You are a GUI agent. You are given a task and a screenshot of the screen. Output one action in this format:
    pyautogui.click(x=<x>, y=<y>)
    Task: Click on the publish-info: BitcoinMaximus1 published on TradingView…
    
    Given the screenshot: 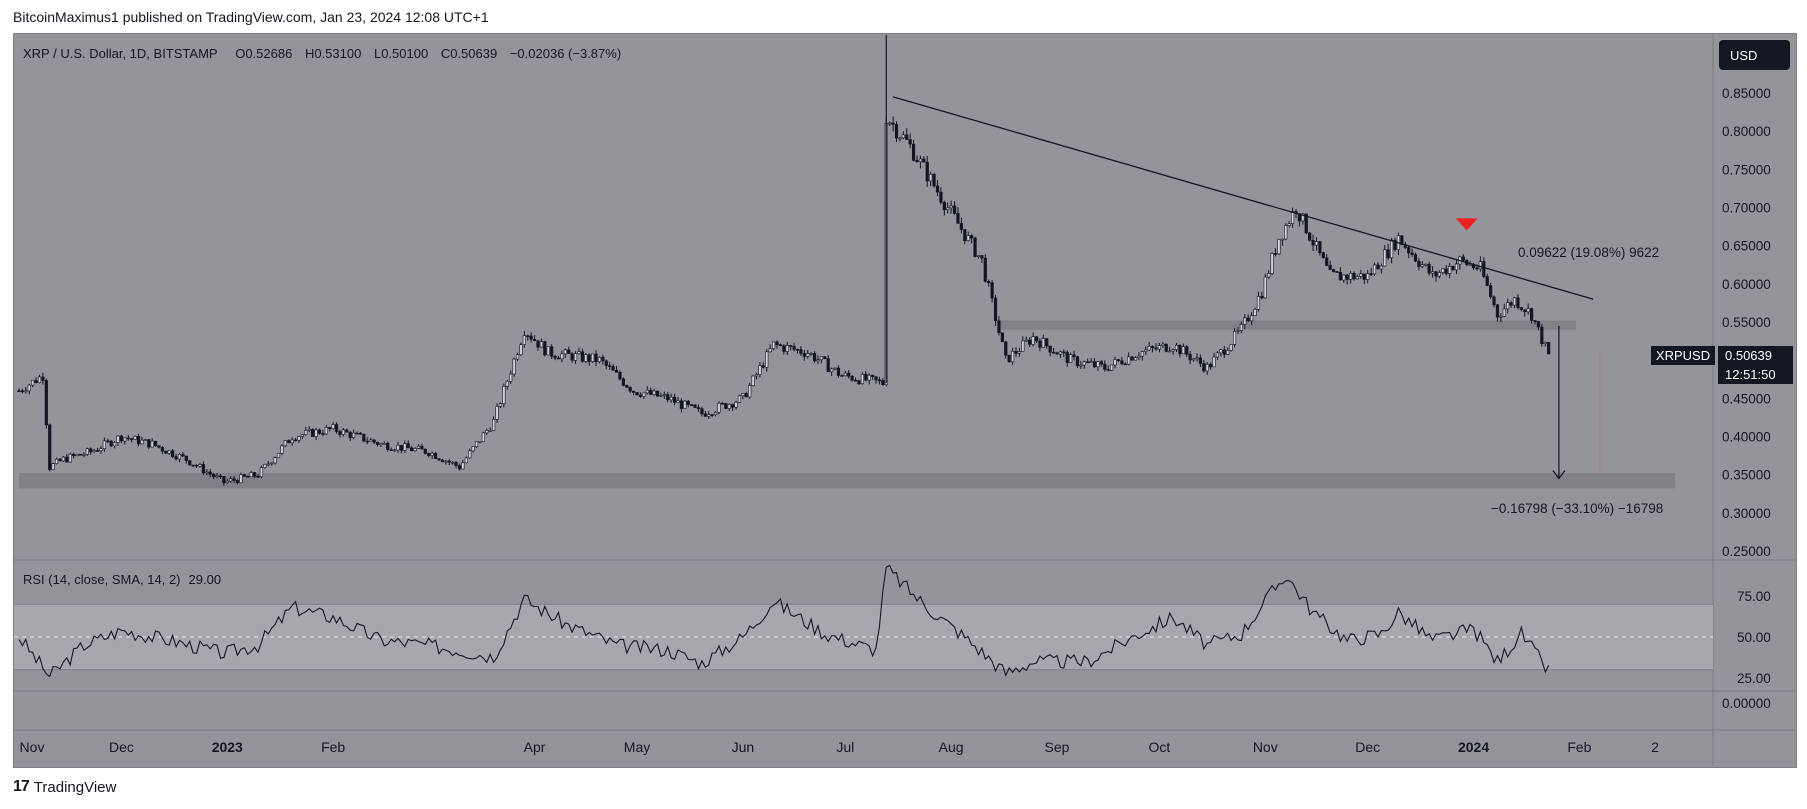 What is the action you would take?
    pyautogui.click(x=251, y=17)
    